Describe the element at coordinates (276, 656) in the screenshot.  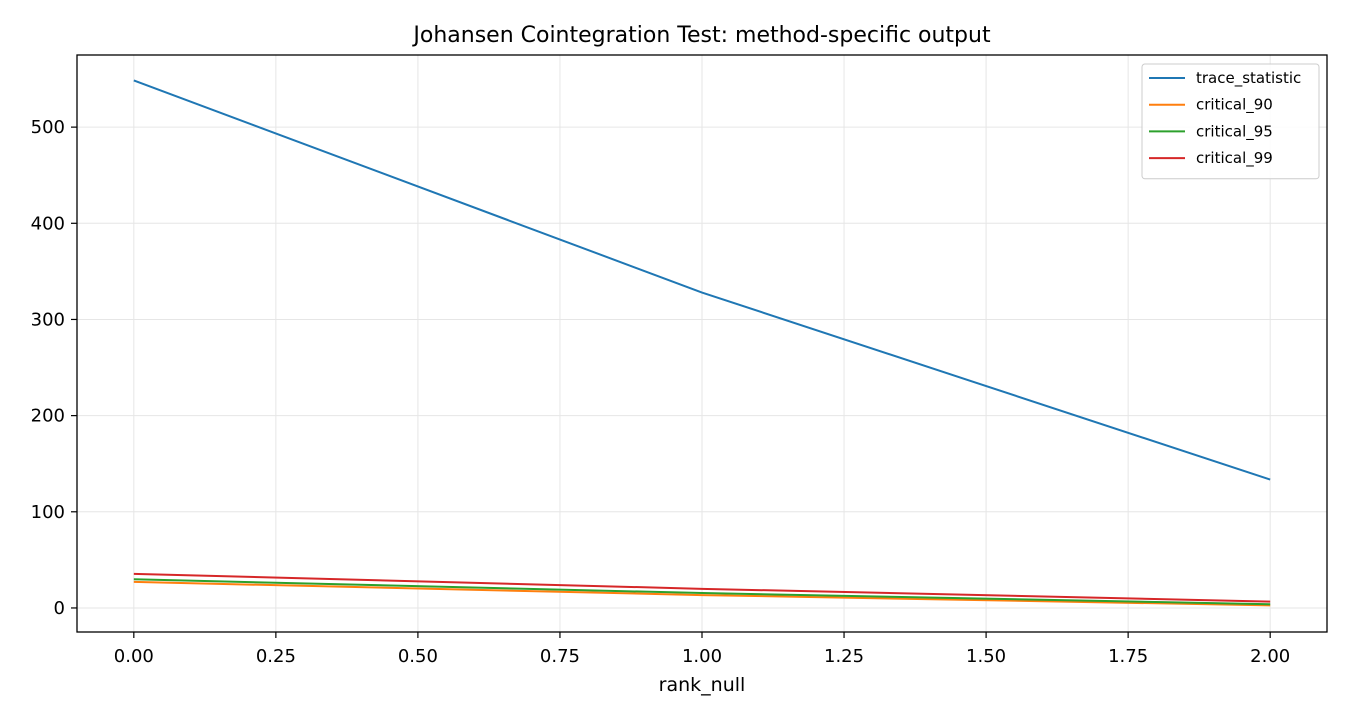
I see `x-tick-label: 0.25` at that location.